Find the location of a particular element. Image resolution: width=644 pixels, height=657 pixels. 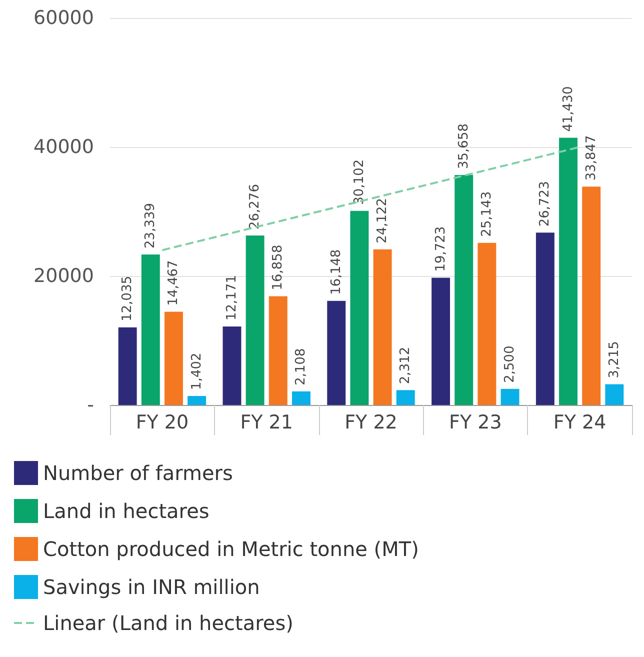

x-tick-label: FY 23 is located at coordinates (475, 423).